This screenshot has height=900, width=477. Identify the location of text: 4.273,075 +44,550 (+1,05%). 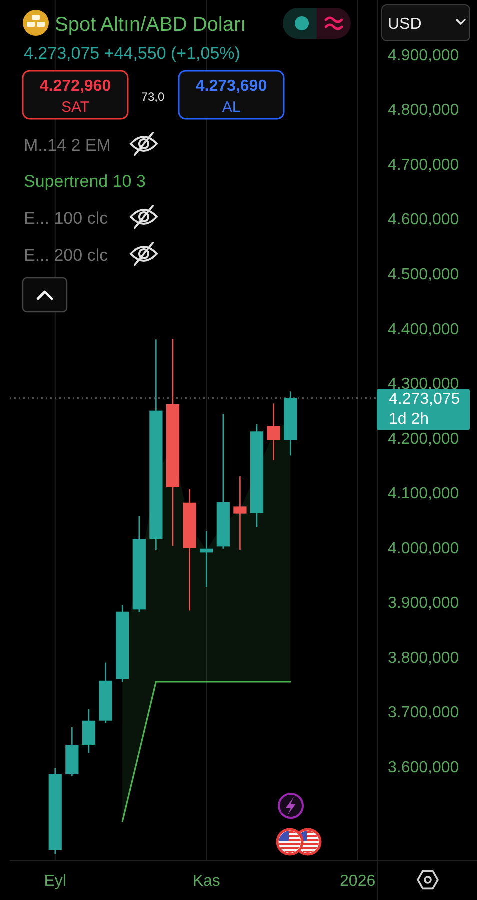
(132, 53).